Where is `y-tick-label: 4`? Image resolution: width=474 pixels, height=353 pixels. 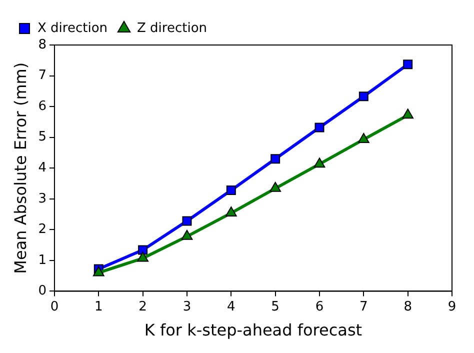 y-tick-label: 4 is located at coordinates (42, 168).